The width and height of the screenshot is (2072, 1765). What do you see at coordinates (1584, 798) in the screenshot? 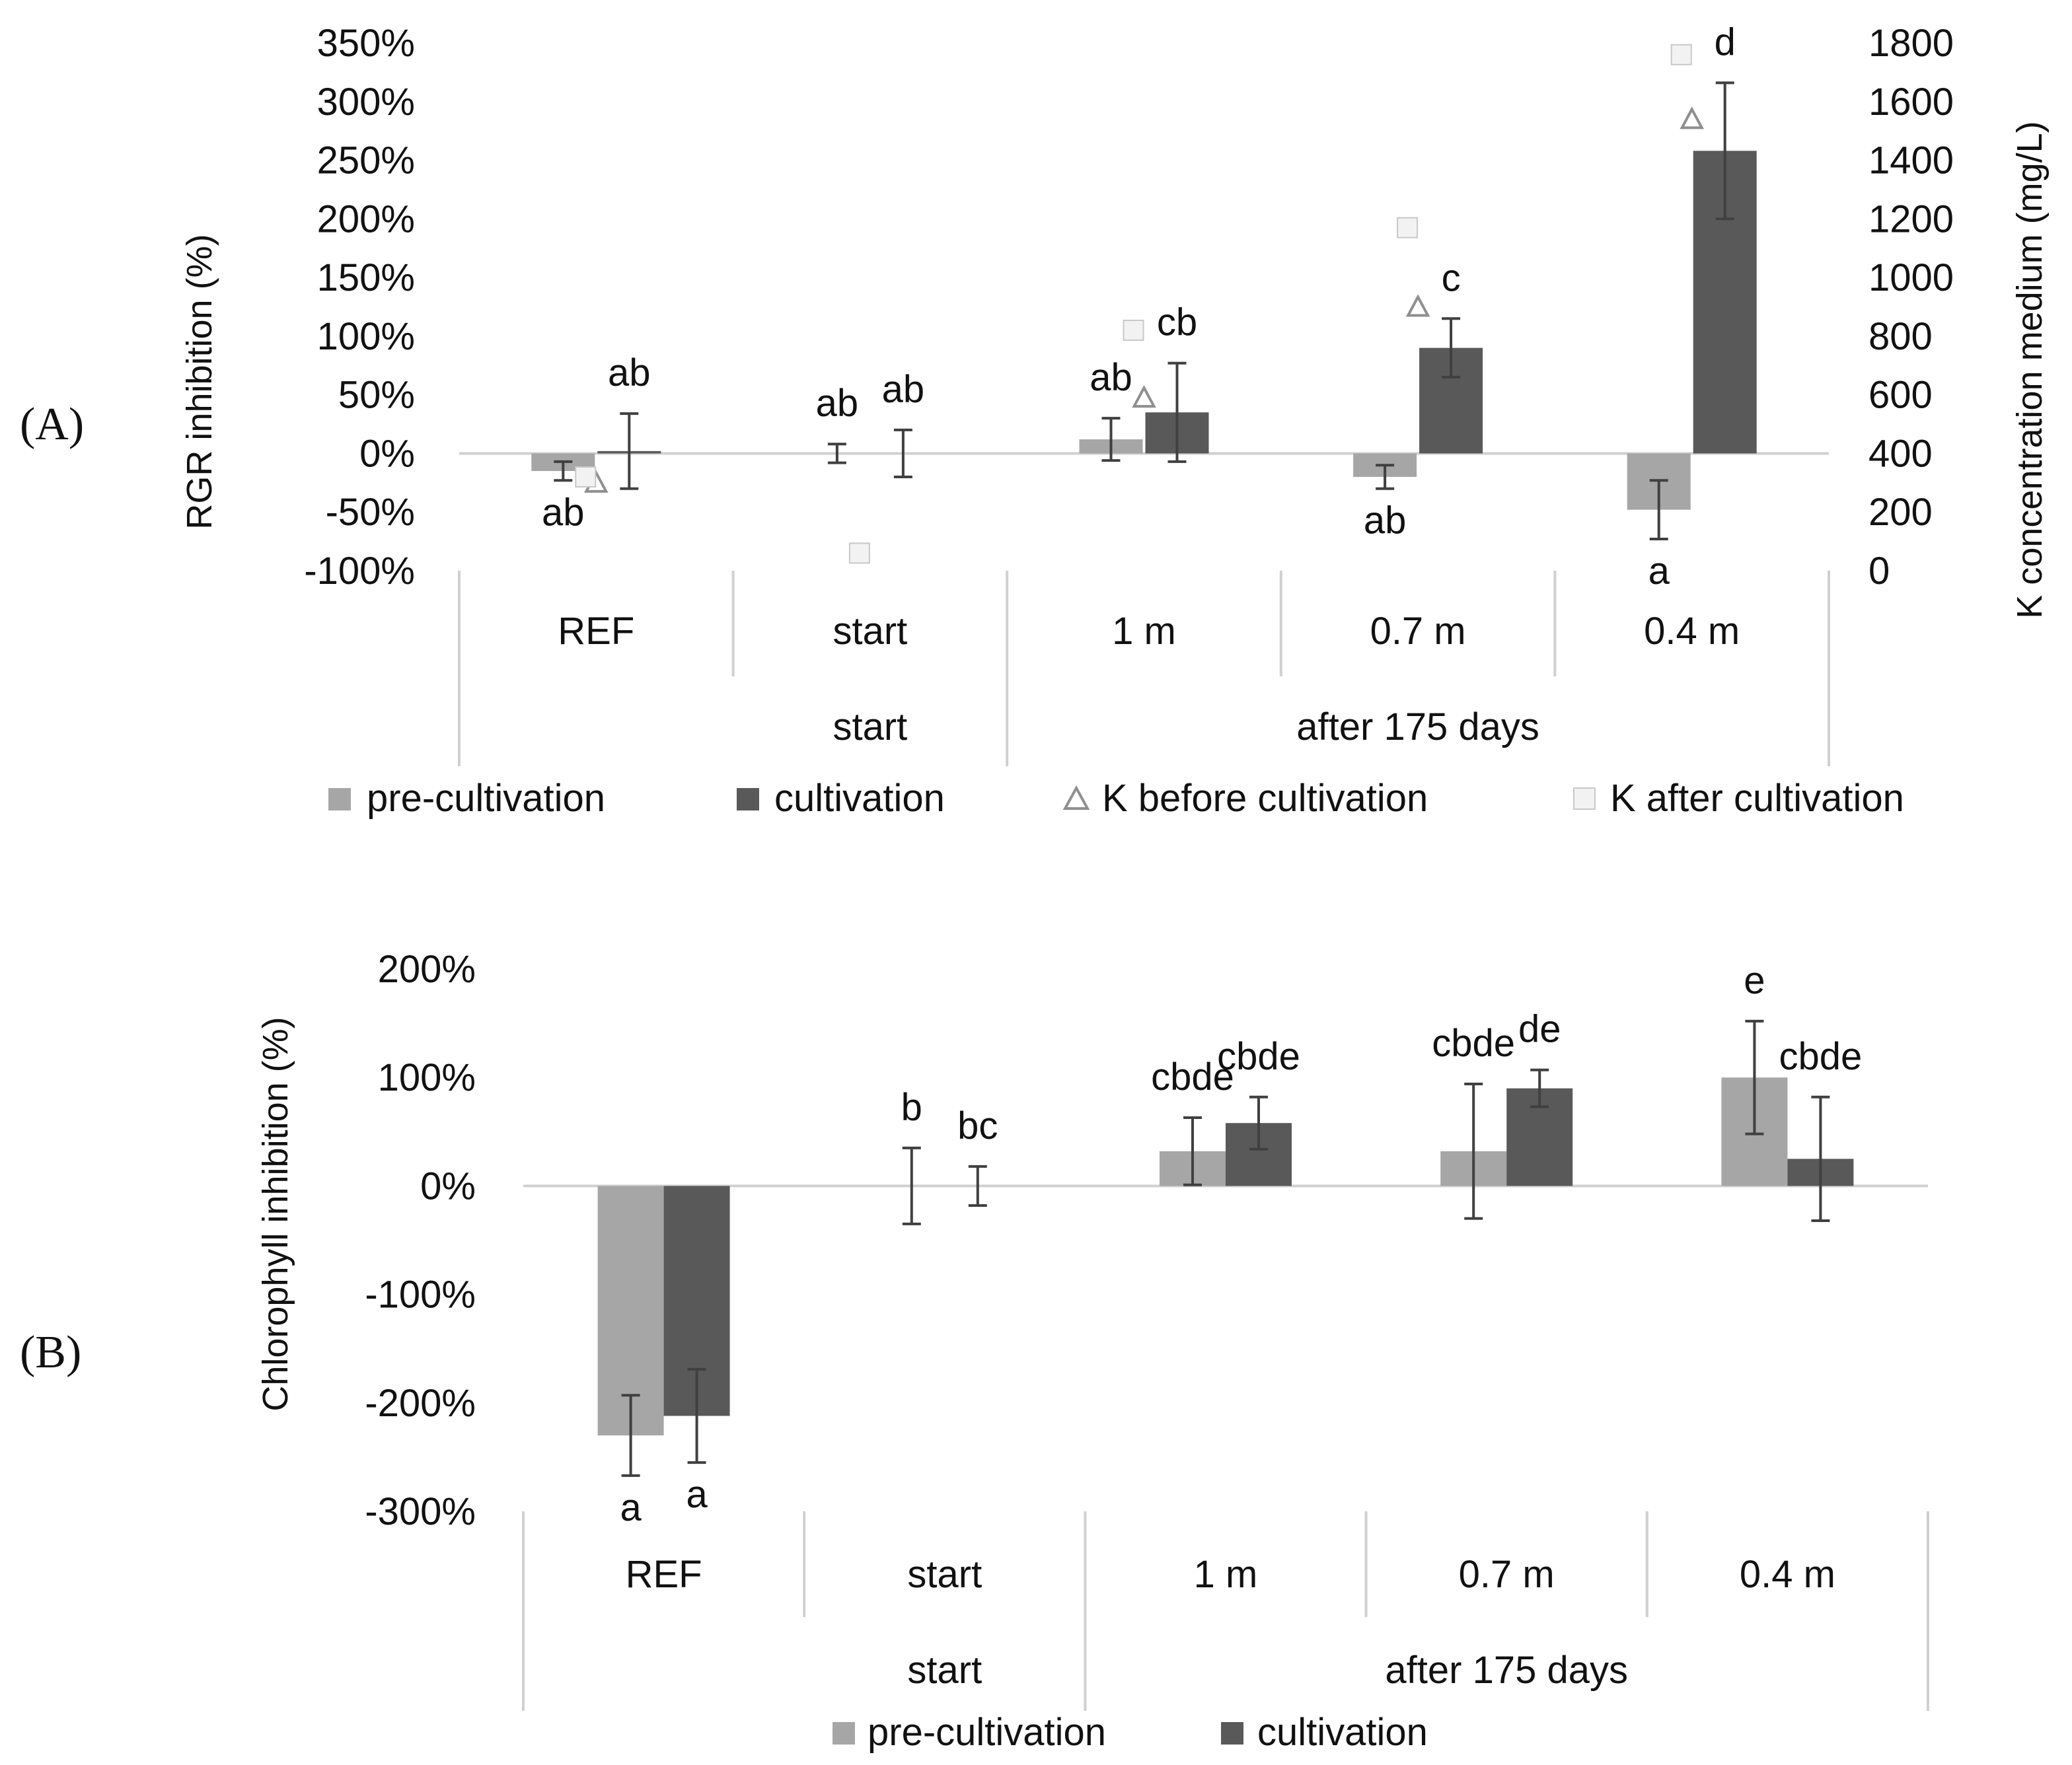
I see `legend-square-icon` at bounding box center [1584, 798].